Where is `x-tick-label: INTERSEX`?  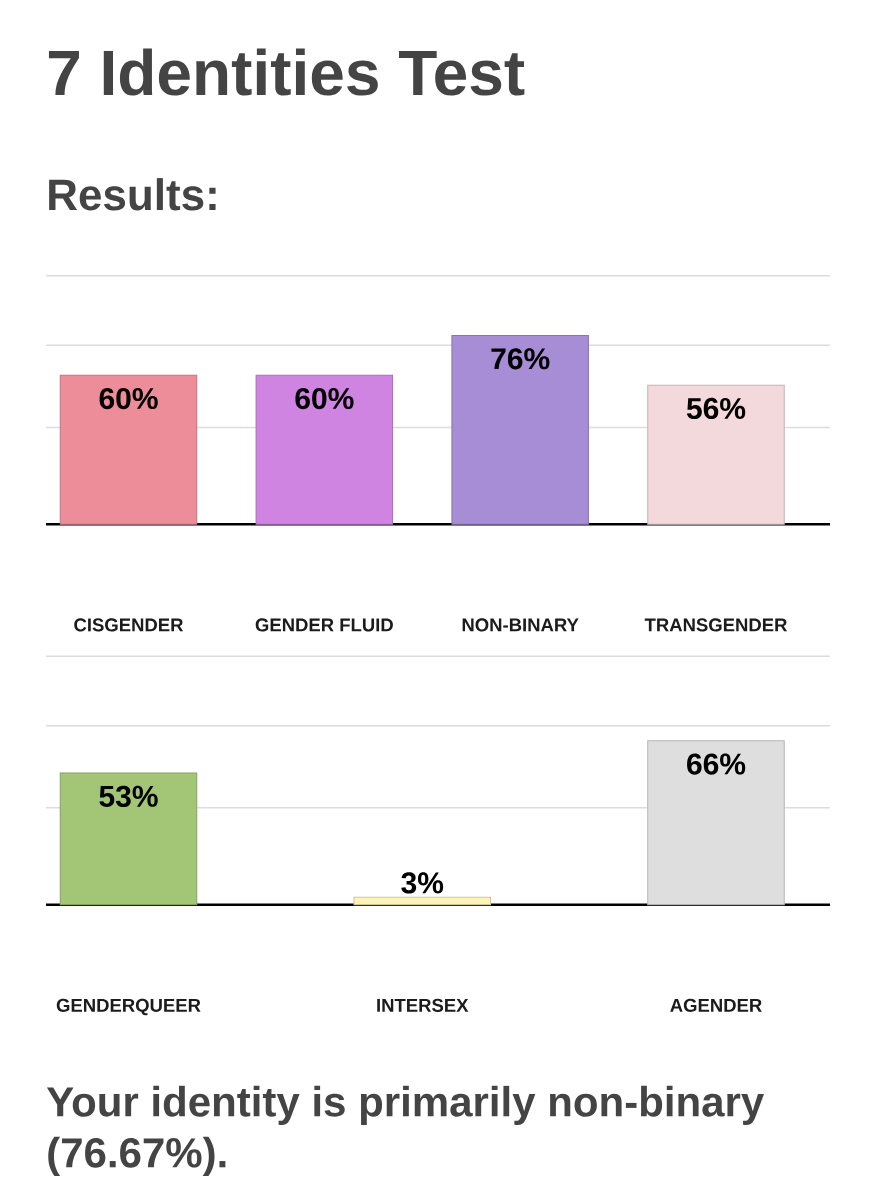
x-tick-label: INTERSEX is located at coordinates (423, 1005).